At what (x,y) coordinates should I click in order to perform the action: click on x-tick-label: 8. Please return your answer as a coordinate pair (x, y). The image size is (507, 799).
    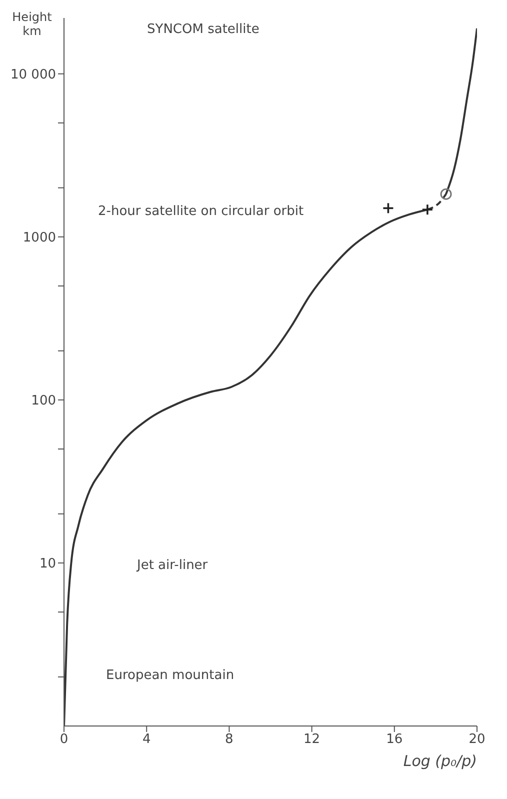
    Looking at the image, I should click on (229, 740).